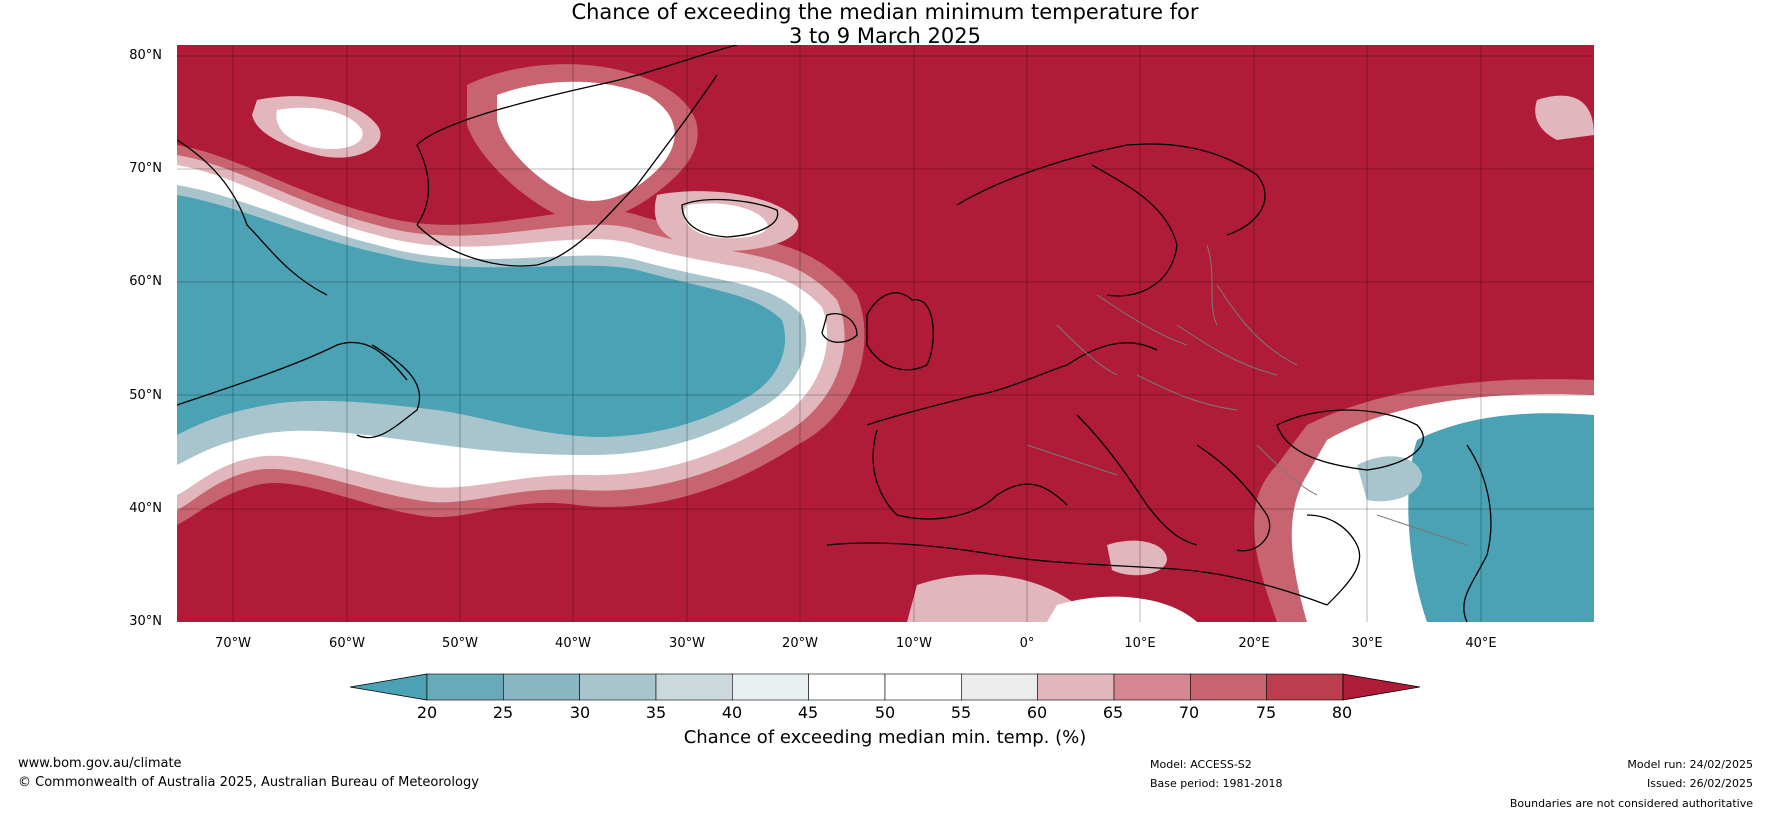  I want to click on colorbar-tick-20: 20, so click(427, 712).